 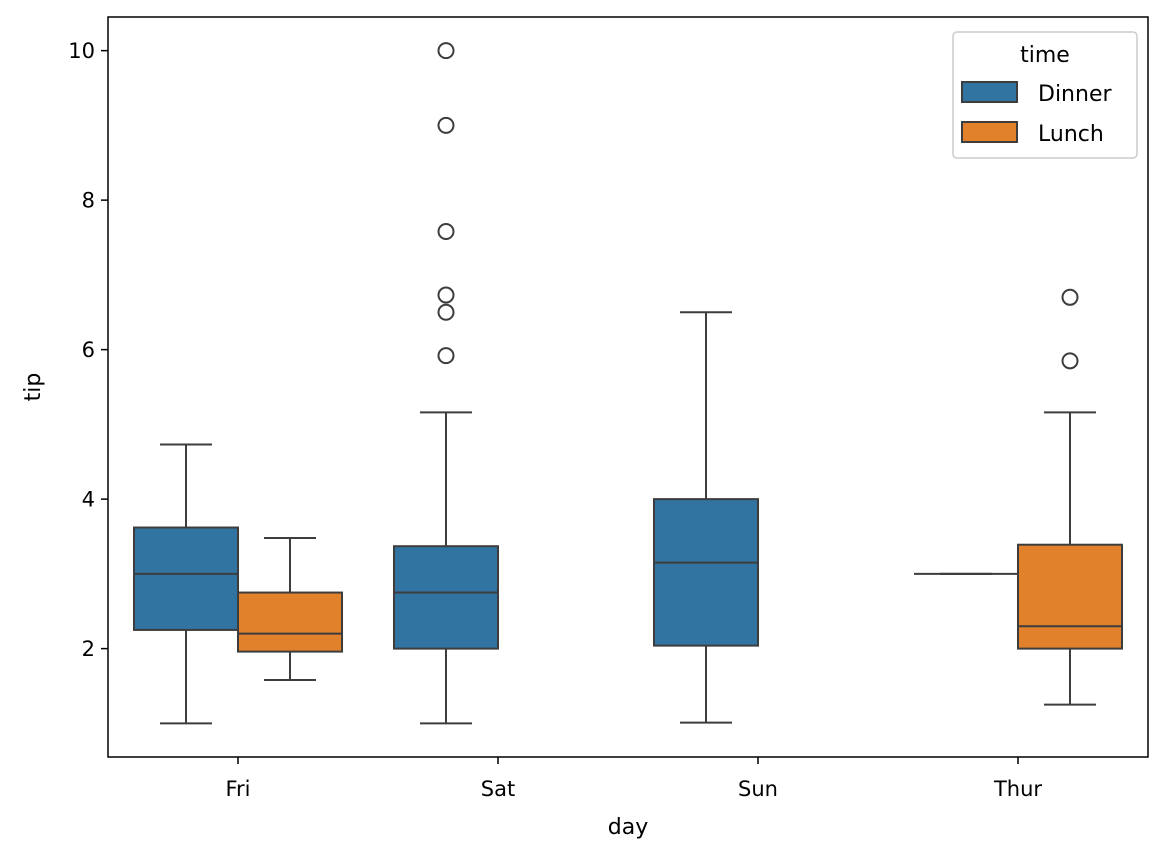 I want to click on x-tick-label: Sat, so click(x=498, y=789).